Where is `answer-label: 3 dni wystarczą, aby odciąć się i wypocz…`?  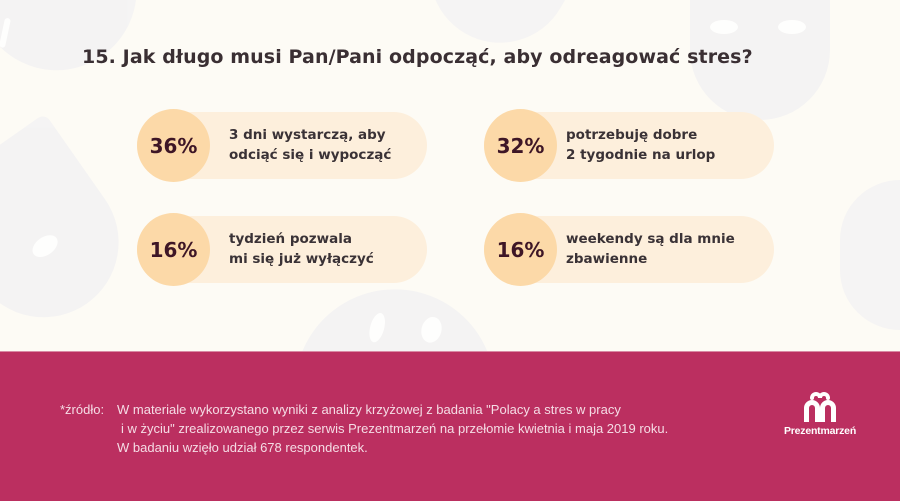 answer-label: 3 dni wystarczą, aby odciąć się i wypocz… is located at coordinates (310, 145).